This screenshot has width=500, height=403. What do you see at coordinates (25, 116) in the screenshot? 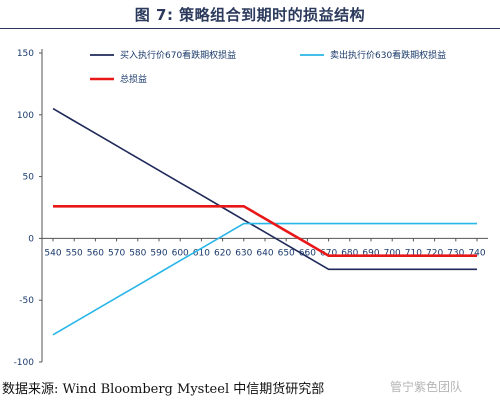
I see `y-tick-label: 100` at bounding box center [25, 116].